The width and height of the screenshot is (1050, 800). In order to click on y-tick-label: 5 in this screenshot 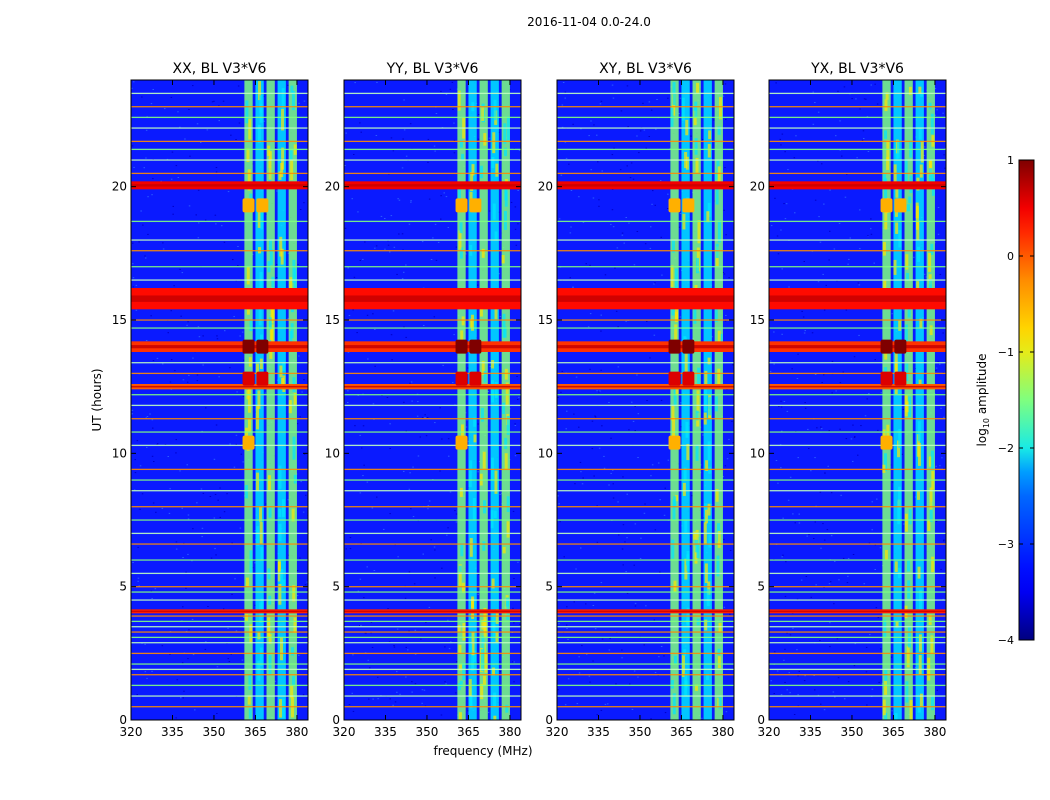, I will do `click(123, 587)`.